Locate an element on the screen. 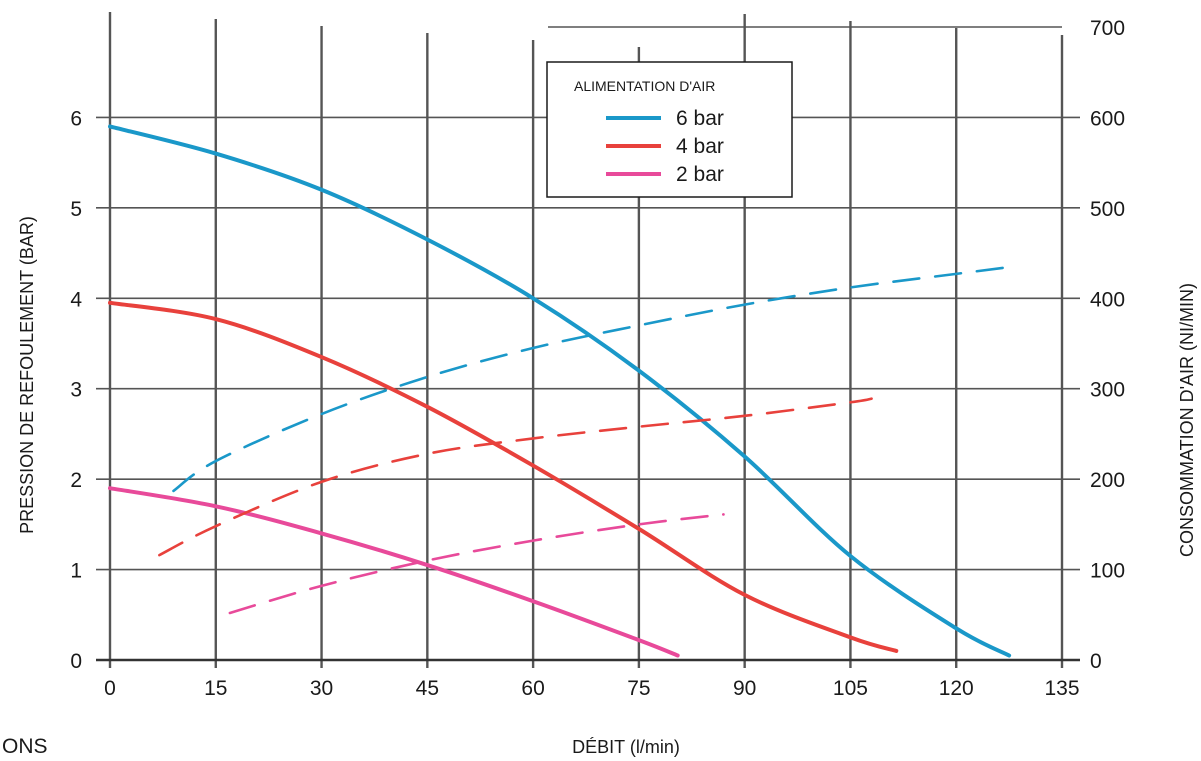 The width and height of the screenshot is (1201, 761). legend: ALIMENTATION D'AIR 6 bar 4 bar 2 bar is located at coordinates (669, 129).